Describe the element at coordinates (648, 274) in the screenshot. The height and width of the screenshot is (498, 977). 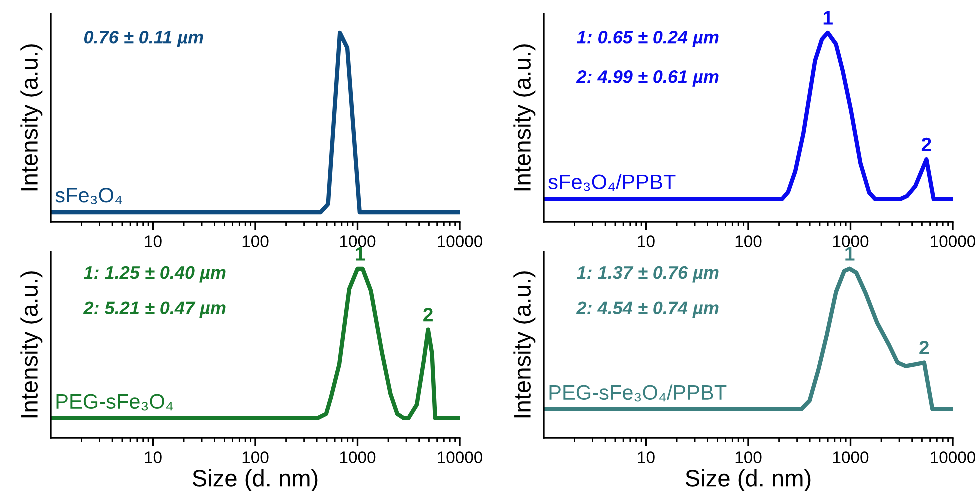
I see `annotation: 1: 1.37 ± 0.76 µm` at that location.